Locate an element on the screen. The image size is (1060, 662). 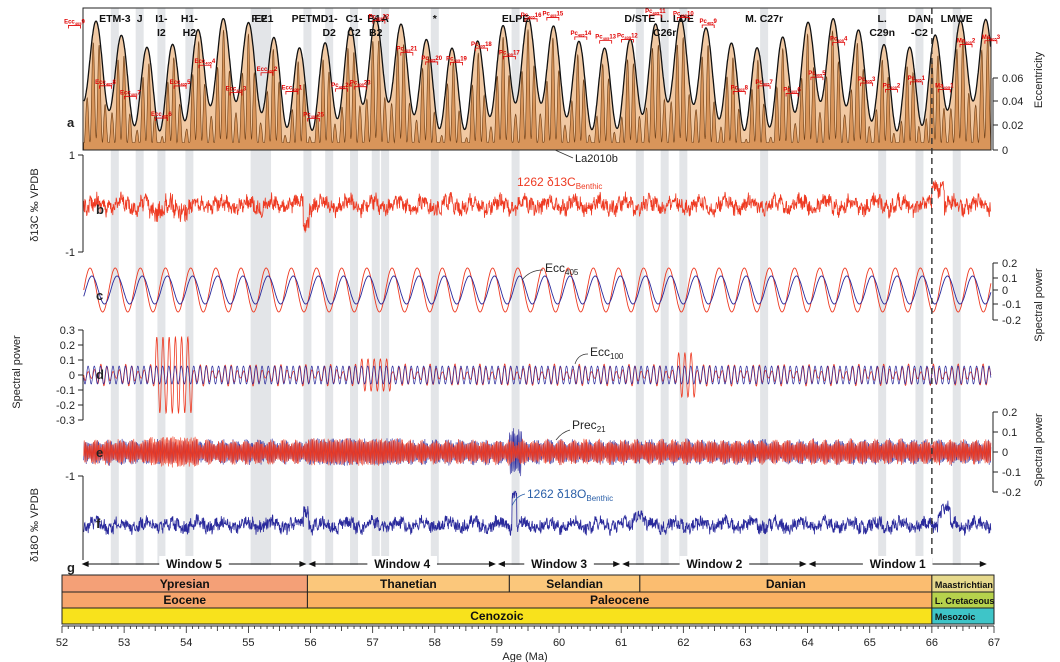
cycle-label: Pc4057 is located at coordinates (764, 84).